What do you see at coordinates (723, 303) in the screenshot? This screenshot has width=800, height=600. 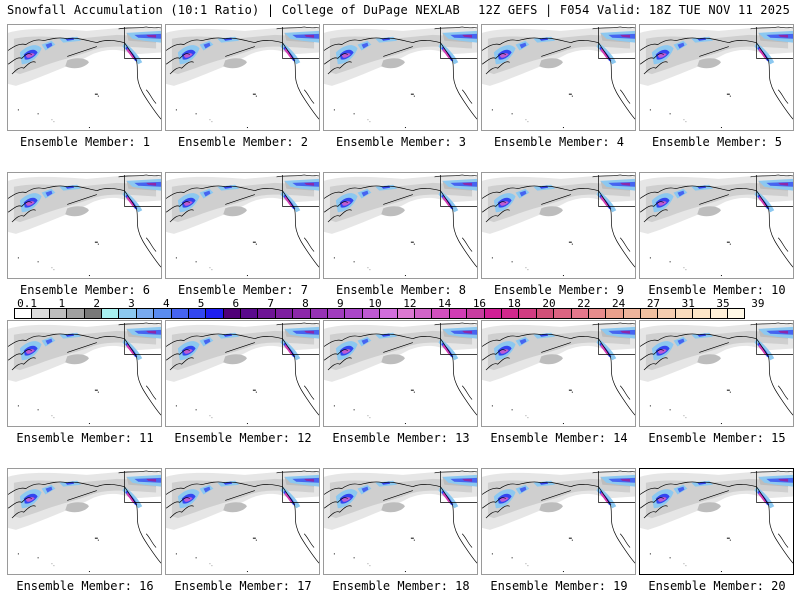 I see `legend-tick-label: 35` at bounding box center [723, 303].